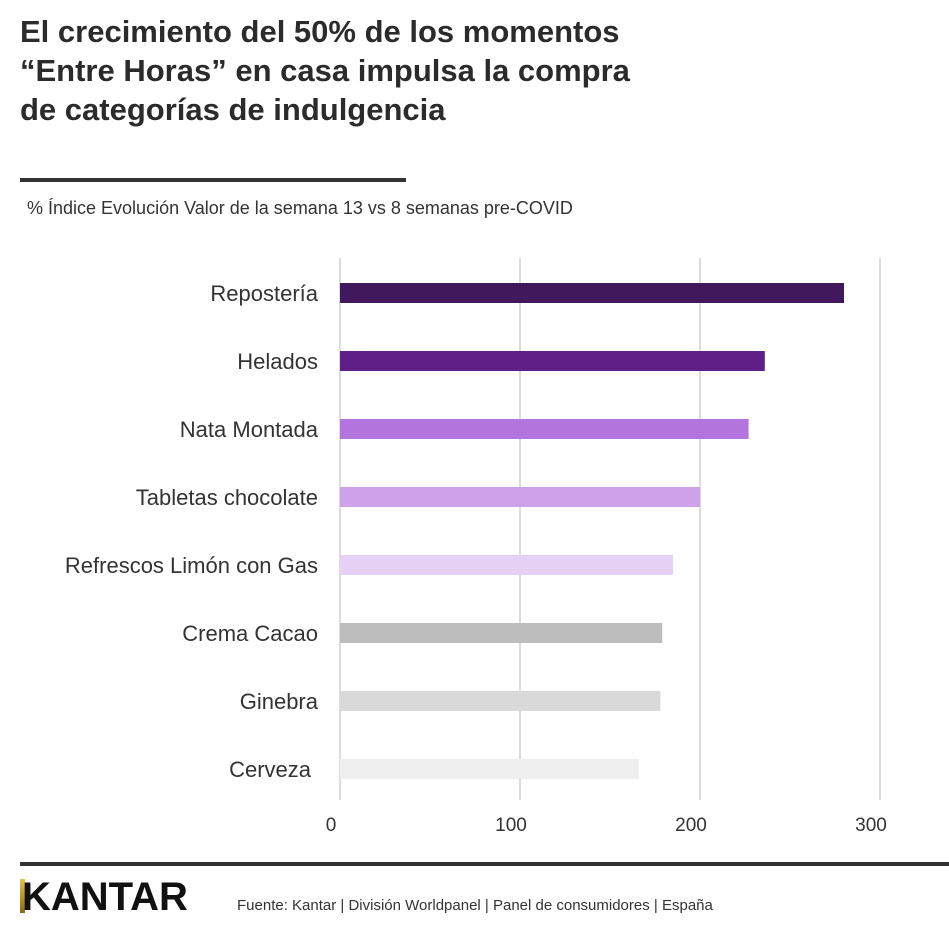 The width and height of the screenshot is (949, 927). I want to click on category-label: Tabletas chocolate, so click(227, 497).